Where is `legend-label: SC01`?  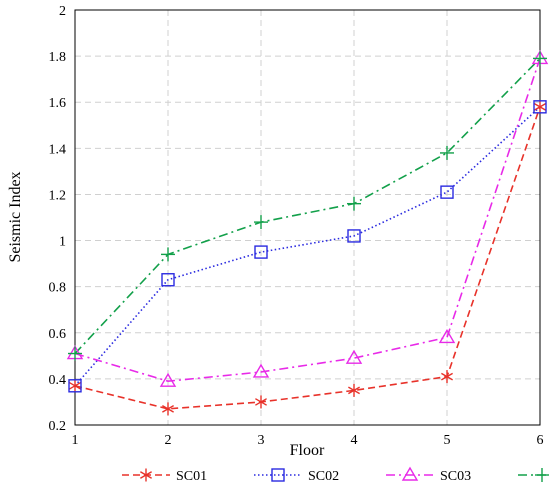 legend-label: SC01 is located at coordinates (191, 476).